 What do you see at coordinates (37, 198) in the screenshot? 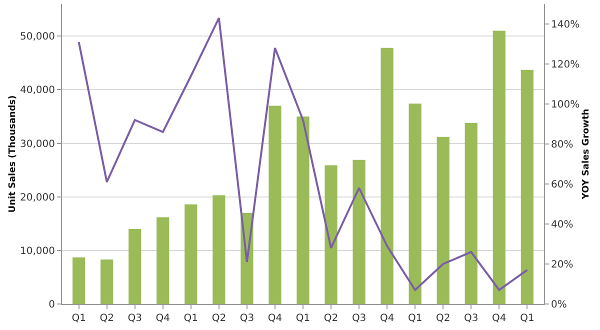
I see `y-tick-label: 20,000` at bounding box center [37, 198].